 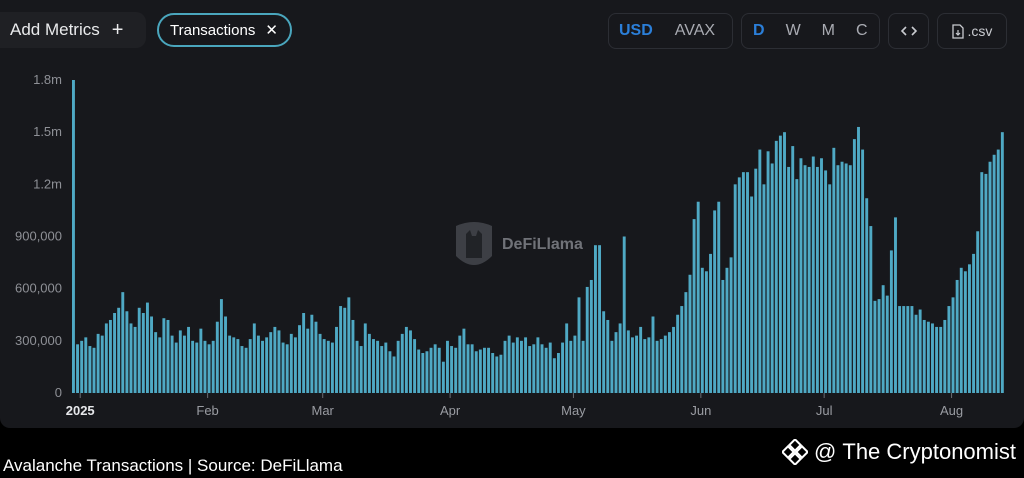 What do you see at coordinates (271, 30) in the screenshot?
I see `close-icon: ✕` at bounding box center [271, 30].